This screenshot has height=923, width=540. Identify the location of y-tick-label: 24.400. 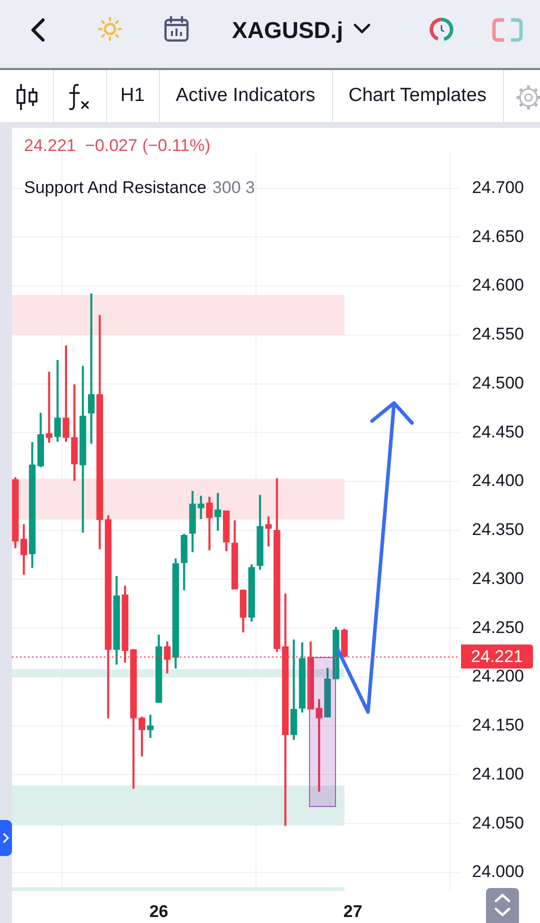
(498, 480).